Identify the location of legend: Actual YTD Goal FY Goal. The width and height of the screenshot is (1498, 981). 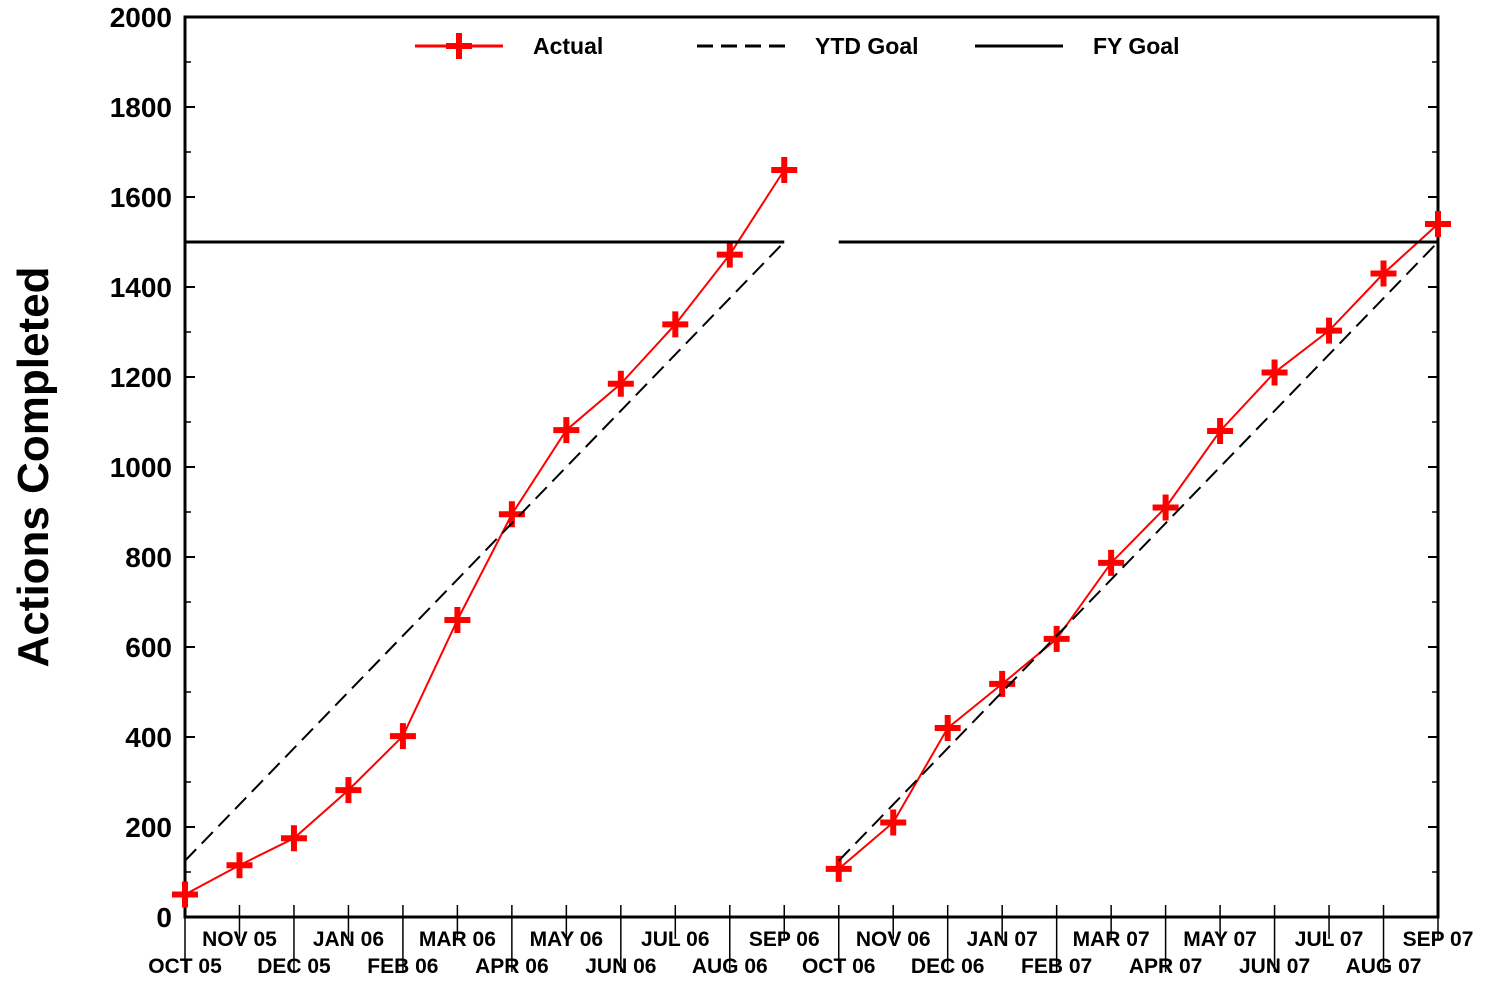
(797, 46).